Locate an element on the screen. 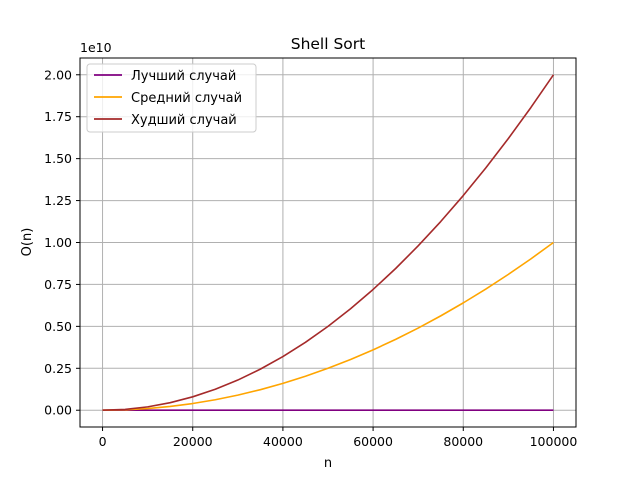 The width and height of the screenshot is (640, 480). y-axis-ticks: 0.00 0.25 0.50 0.75 1.00 1.25 1.50 1.75 2.00 is located at coordinates (62, 242).